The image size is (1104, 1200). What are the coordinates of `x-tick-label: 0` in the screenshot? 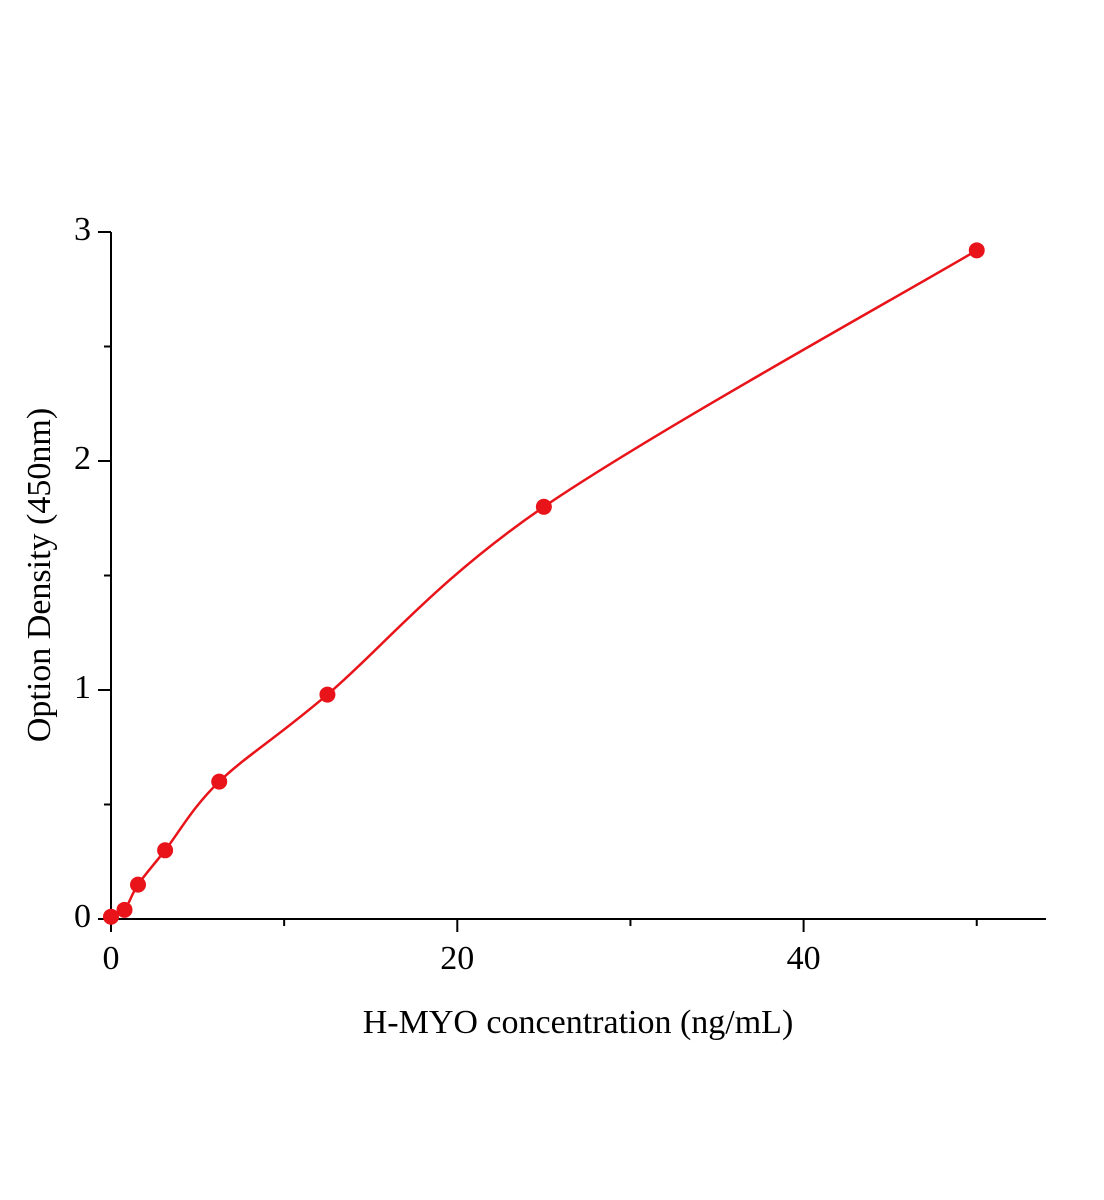 It's located at (111, 958).